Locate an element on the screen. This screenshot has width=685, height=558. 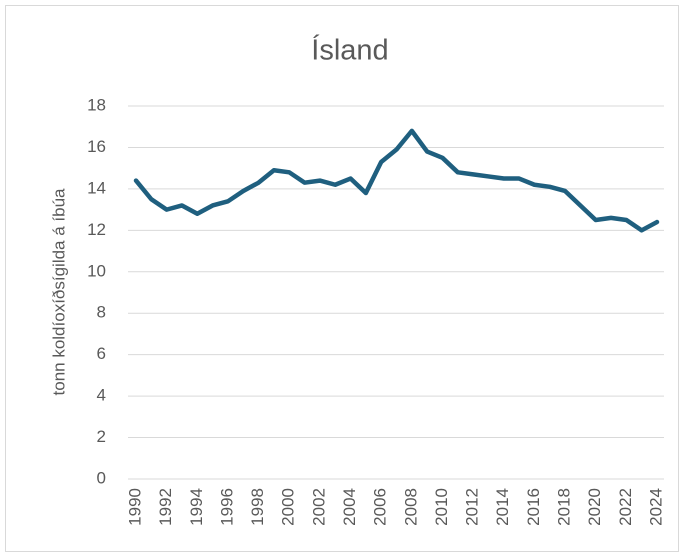
y-tick-label: 16 is located at coordinates (96, 146).